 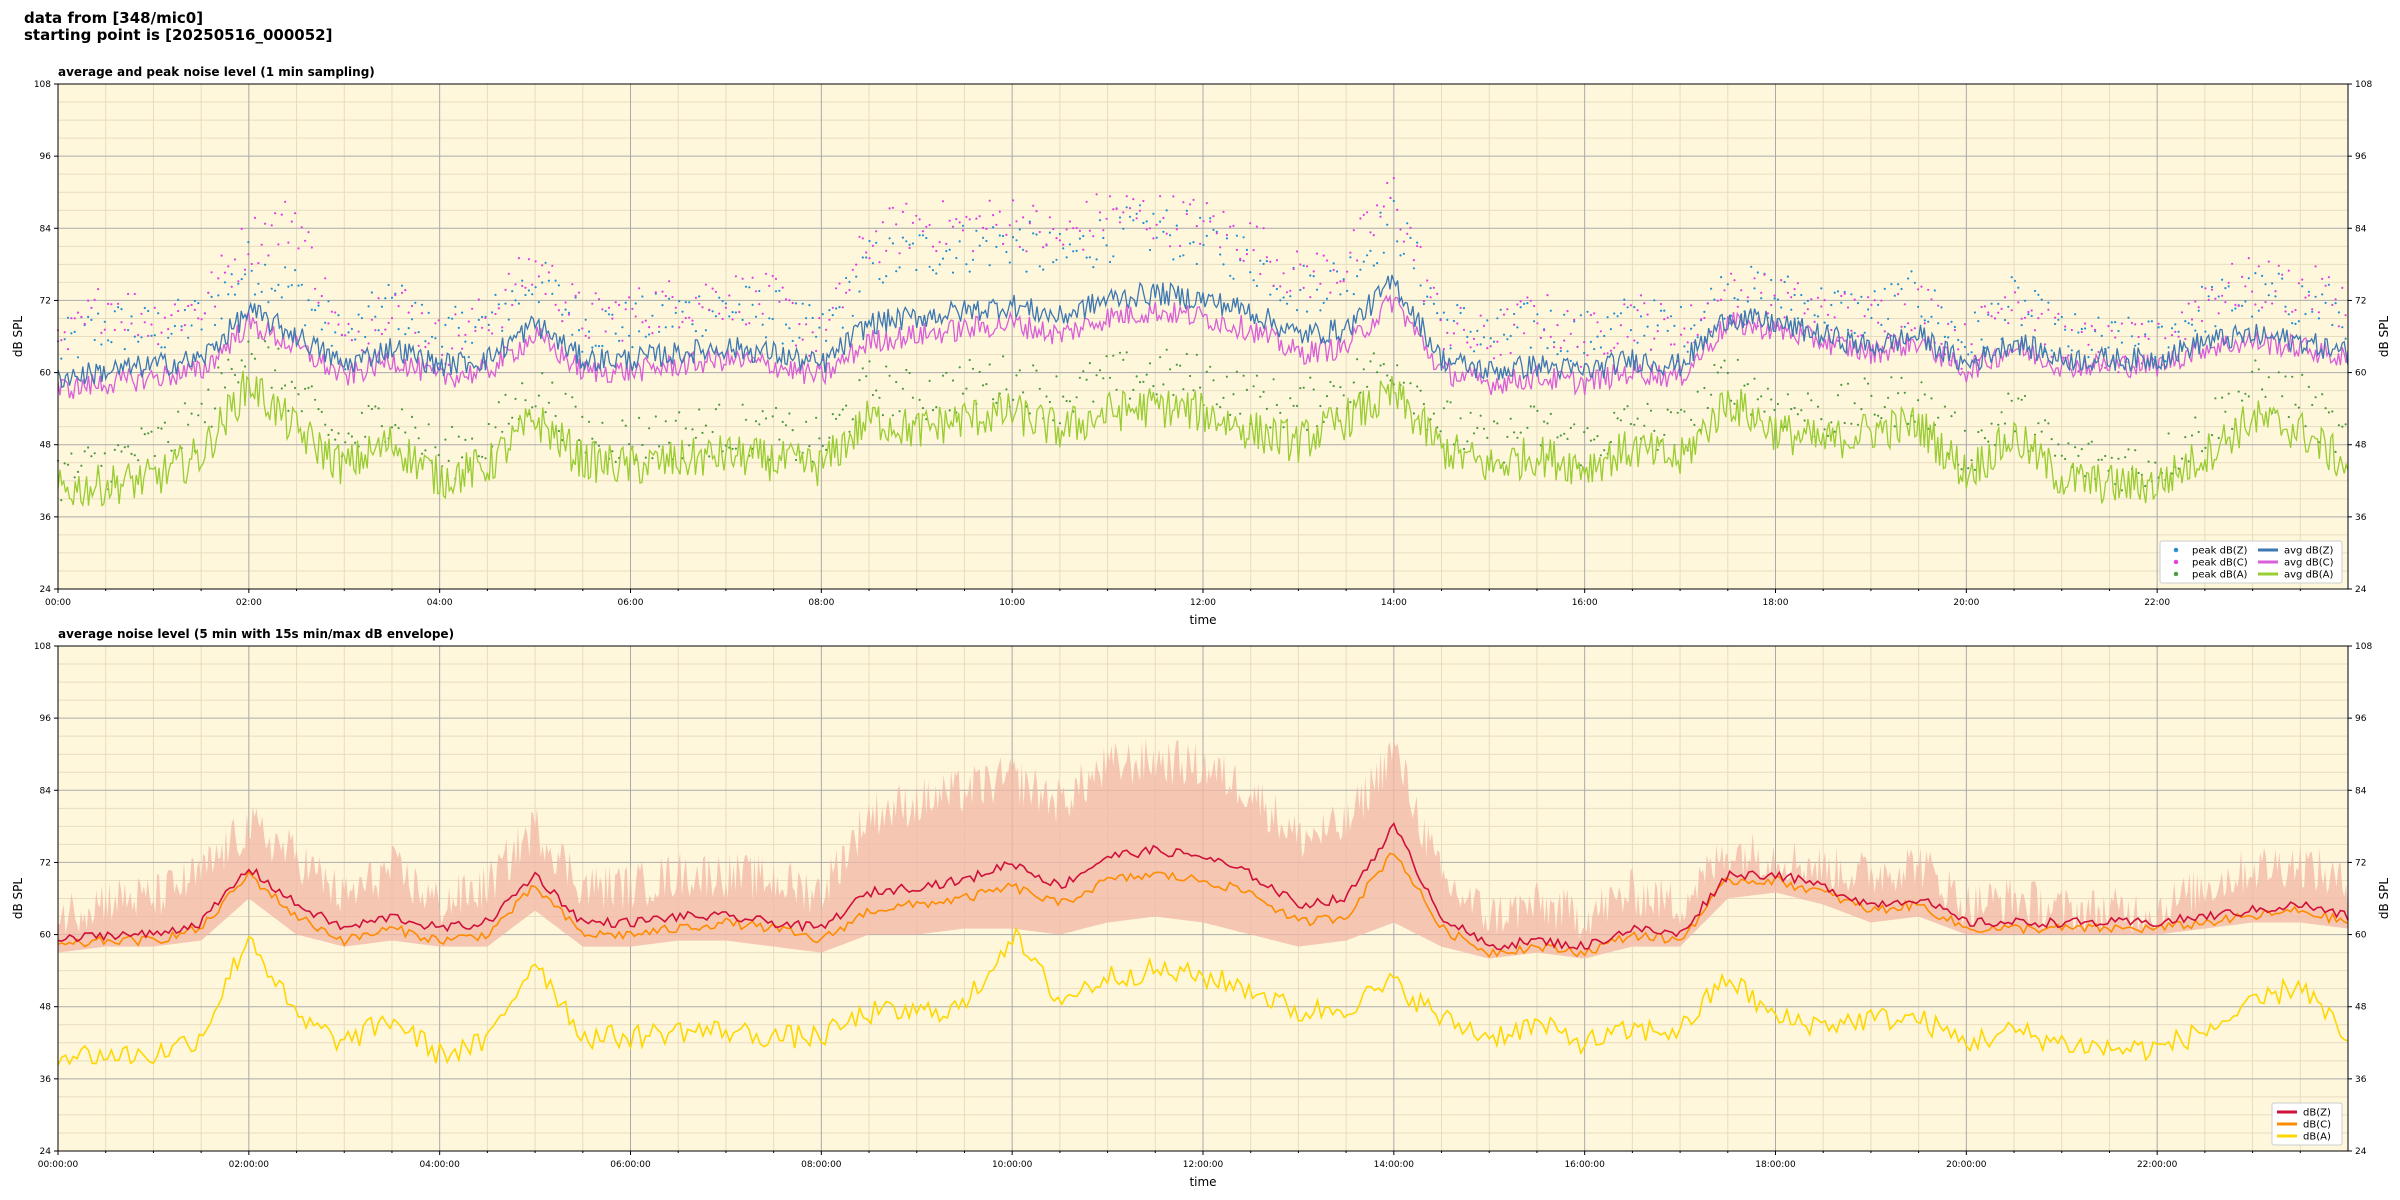 What do you see at coordinates (1394, 1165) in the screenshot?
I see `x-tick-label: 14:00:00` at bounding box center [1394, 1165].